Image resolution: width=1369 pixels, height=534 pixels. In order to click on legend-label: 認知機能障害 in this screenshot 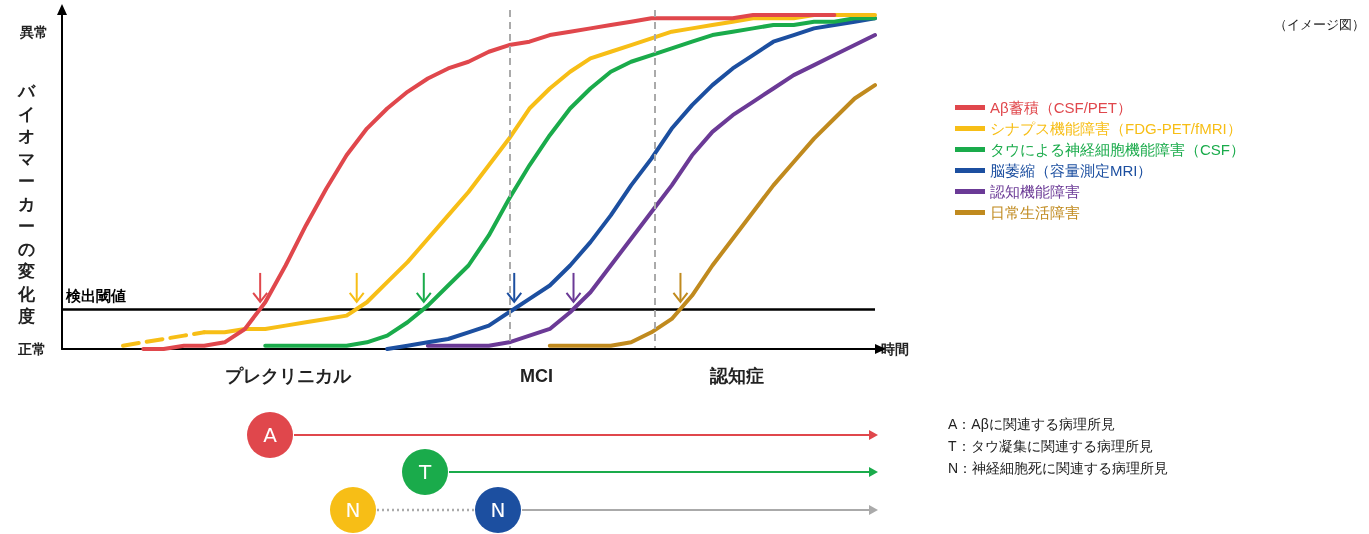, I will do `click(1035, 191)`.